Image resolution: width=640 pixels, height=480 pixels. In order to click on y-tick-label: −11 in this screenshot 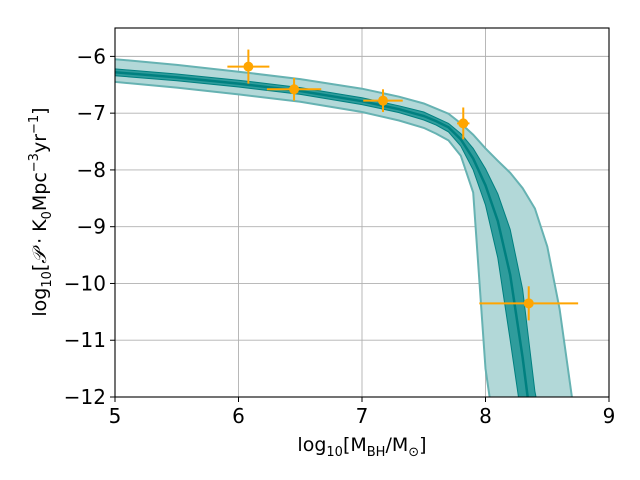, I will do `click(85, 340)`.